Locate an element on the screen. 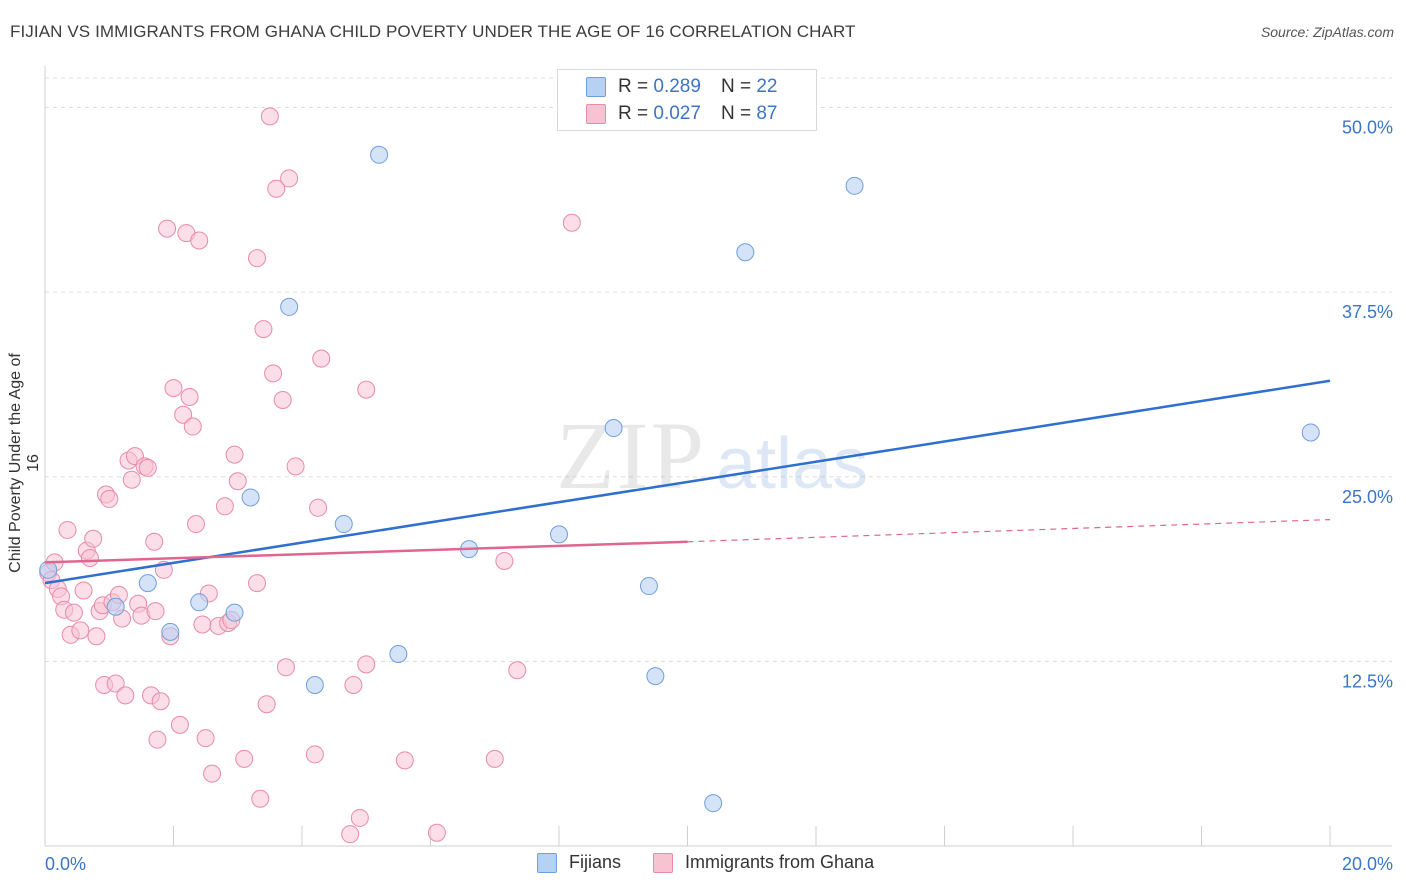 This screenshot has height=892, width=1406. legend-r-value-fijians: 0.289 is located at coordinates (677, 86).